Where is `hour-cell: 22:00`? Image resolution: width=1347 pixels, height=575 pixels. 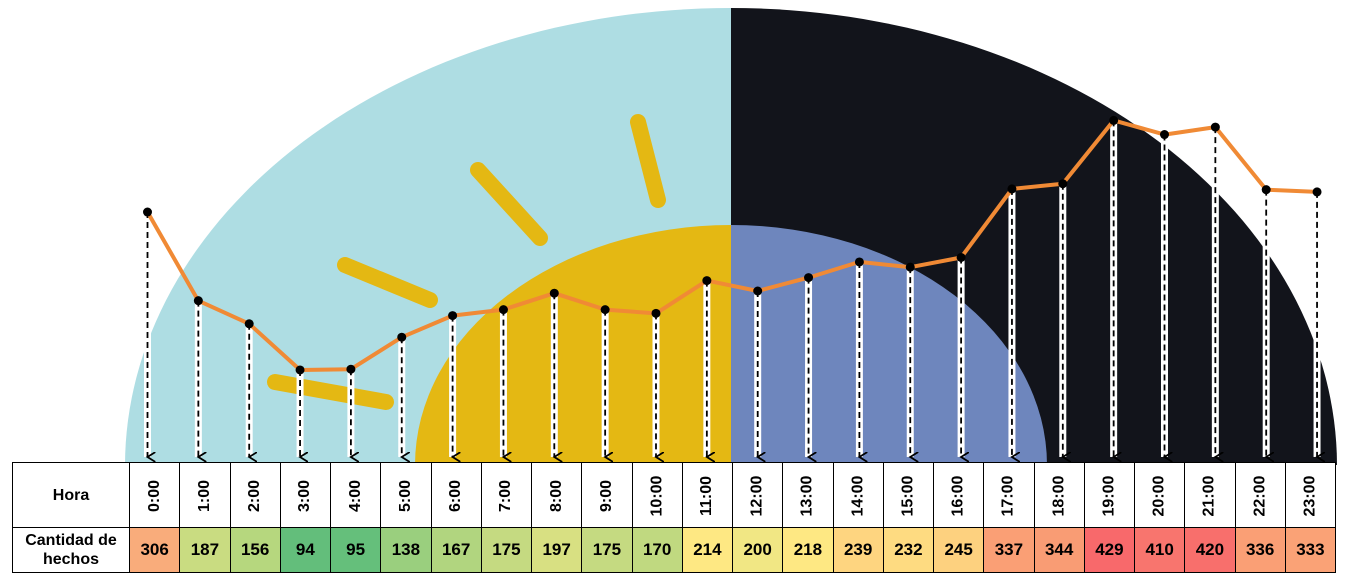
hour-cell: 22:00 is located at coordinates (1260, 495).